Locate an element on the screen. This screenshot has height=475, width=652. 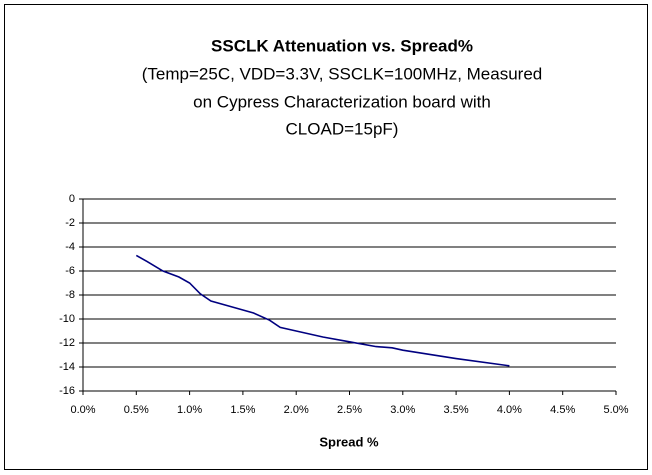
y-tick-label: -12 is located at coordinates (67, 343).